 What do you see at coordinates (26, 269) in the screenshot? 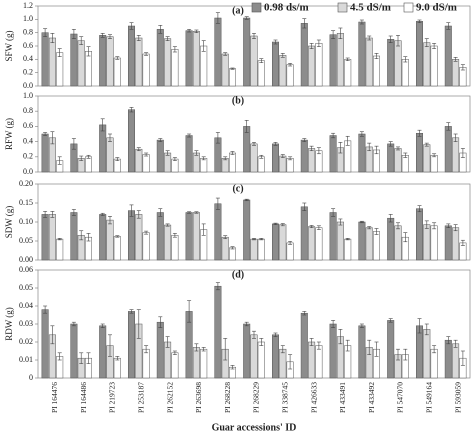
I see `y-tick-label: 0.06` at bounding box center [26, 269].